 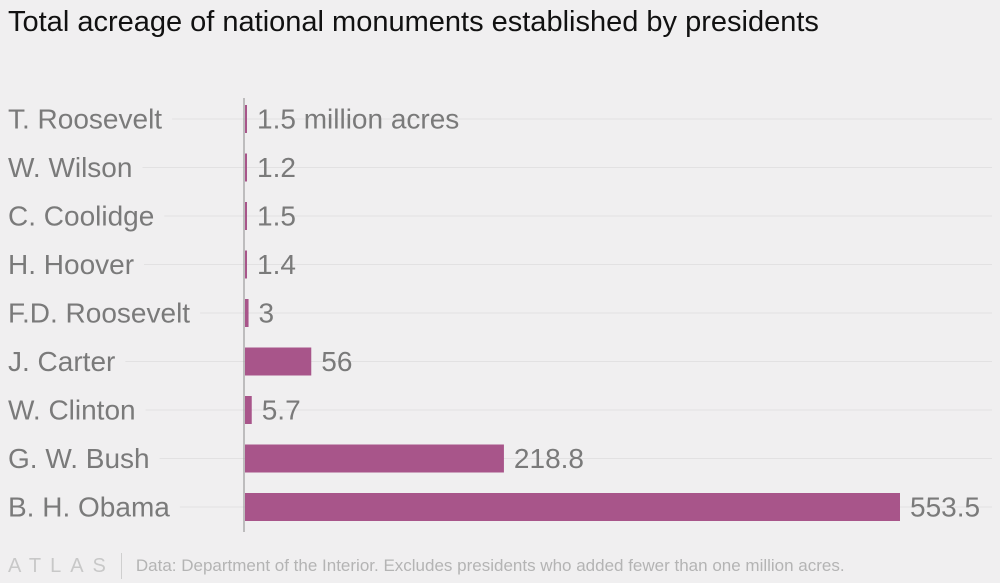 I want to click on value-label: 56, so click(x=336, y=361).